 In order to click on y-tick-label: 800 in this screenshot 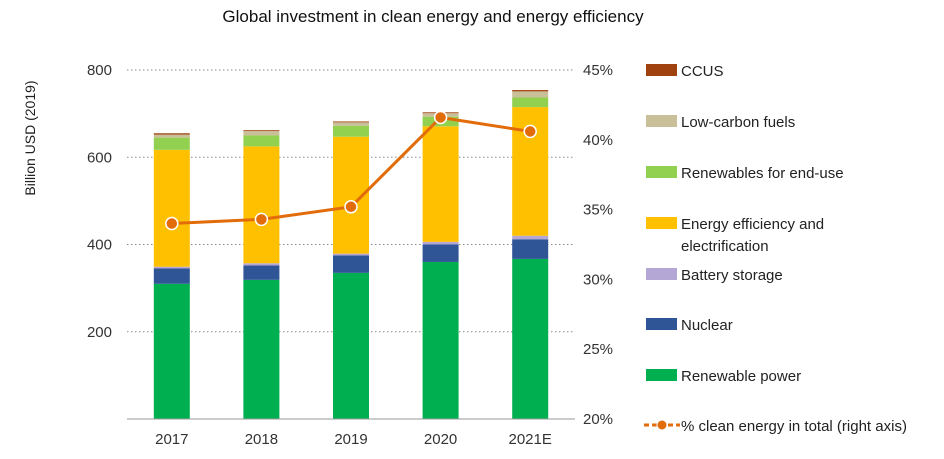, I will do `click(99, 70)`.